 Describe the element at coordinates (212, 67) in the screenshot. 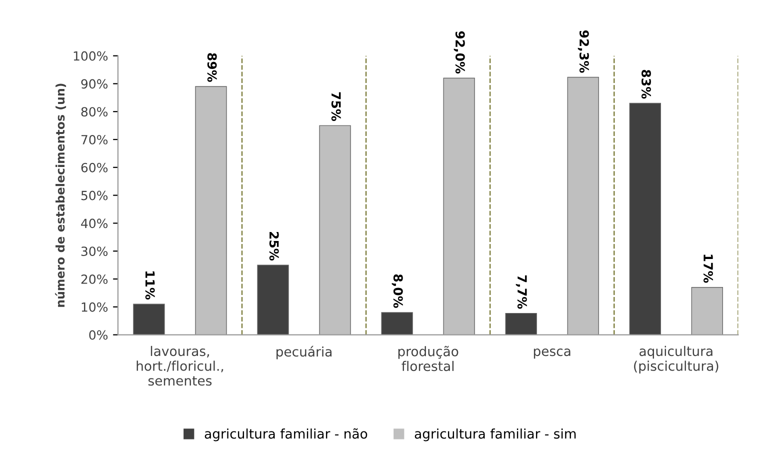

I see `data-label: 89%` at that location.